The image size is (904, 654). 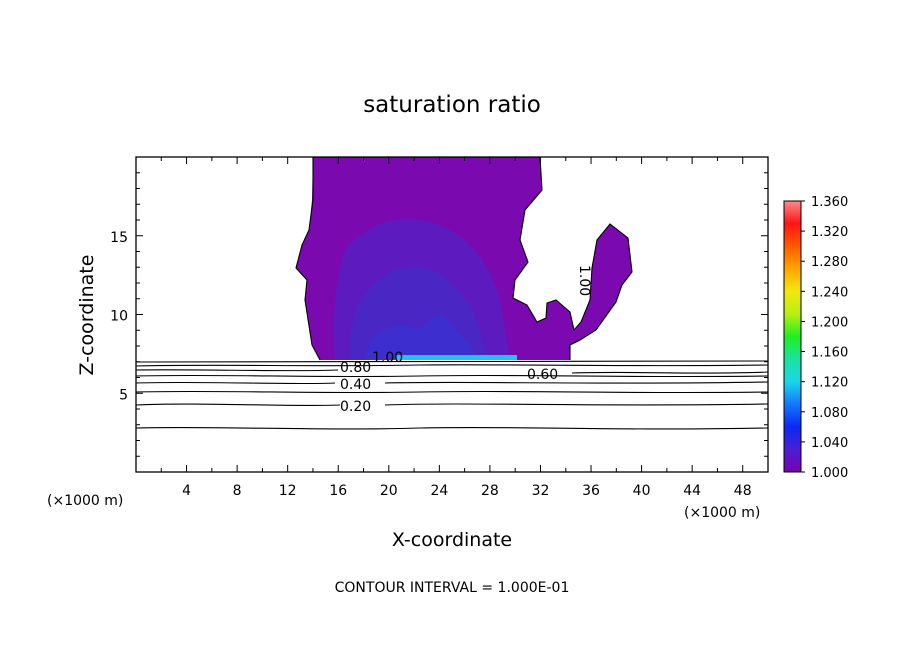 I want to click on x-tick-label: 24, so click(x=439, y=491).